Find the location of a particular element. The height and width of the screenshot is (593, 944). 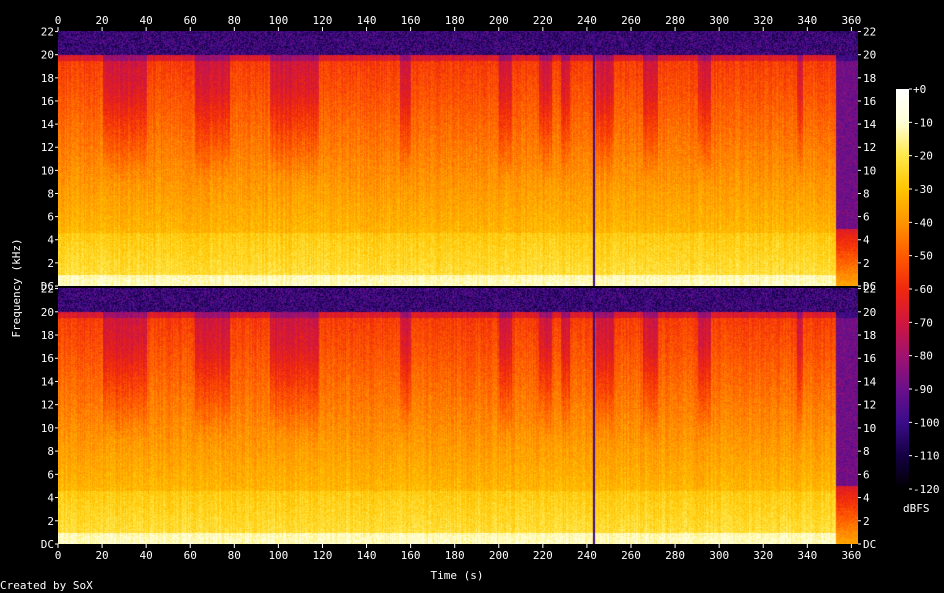

x-tick-label-bottom: 340 is located at coordinates (807, 555).